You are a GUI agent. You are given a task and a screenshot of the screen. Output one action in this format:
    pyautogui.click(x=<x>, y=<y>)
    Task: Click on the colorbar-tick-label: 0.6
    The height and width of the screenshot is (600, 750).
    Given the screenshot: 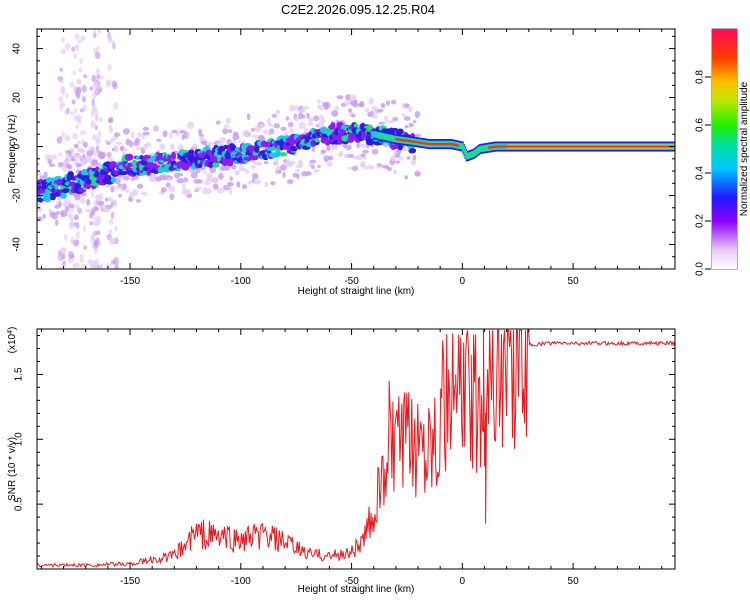 What is the action you would take?
    pyautogui.click(x=700, y=125)
    